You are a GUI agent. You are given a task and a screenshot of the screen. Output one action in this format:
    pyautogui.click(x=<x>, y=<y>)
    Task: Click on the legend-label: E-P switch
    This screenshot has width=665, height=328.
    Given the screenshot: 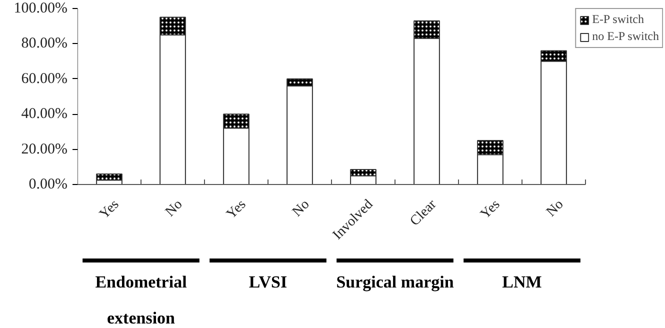 What is the action you would take?
    pyautogui.click(x=618, y=19)
    